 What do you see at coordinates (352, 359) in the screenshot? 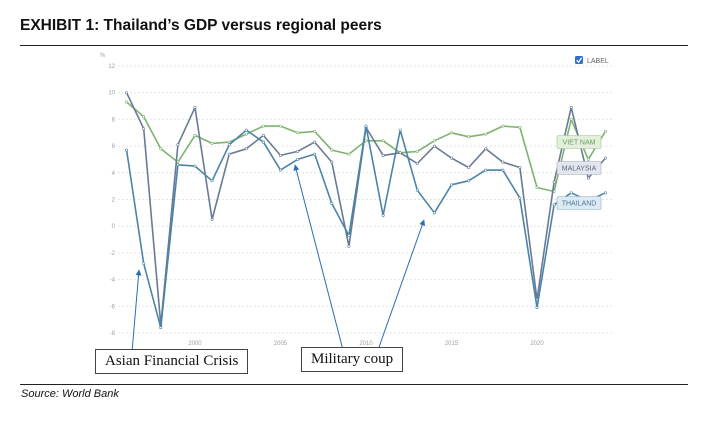
I see `military-coup-annotation: Military coup` at bounding box center [352, 359].